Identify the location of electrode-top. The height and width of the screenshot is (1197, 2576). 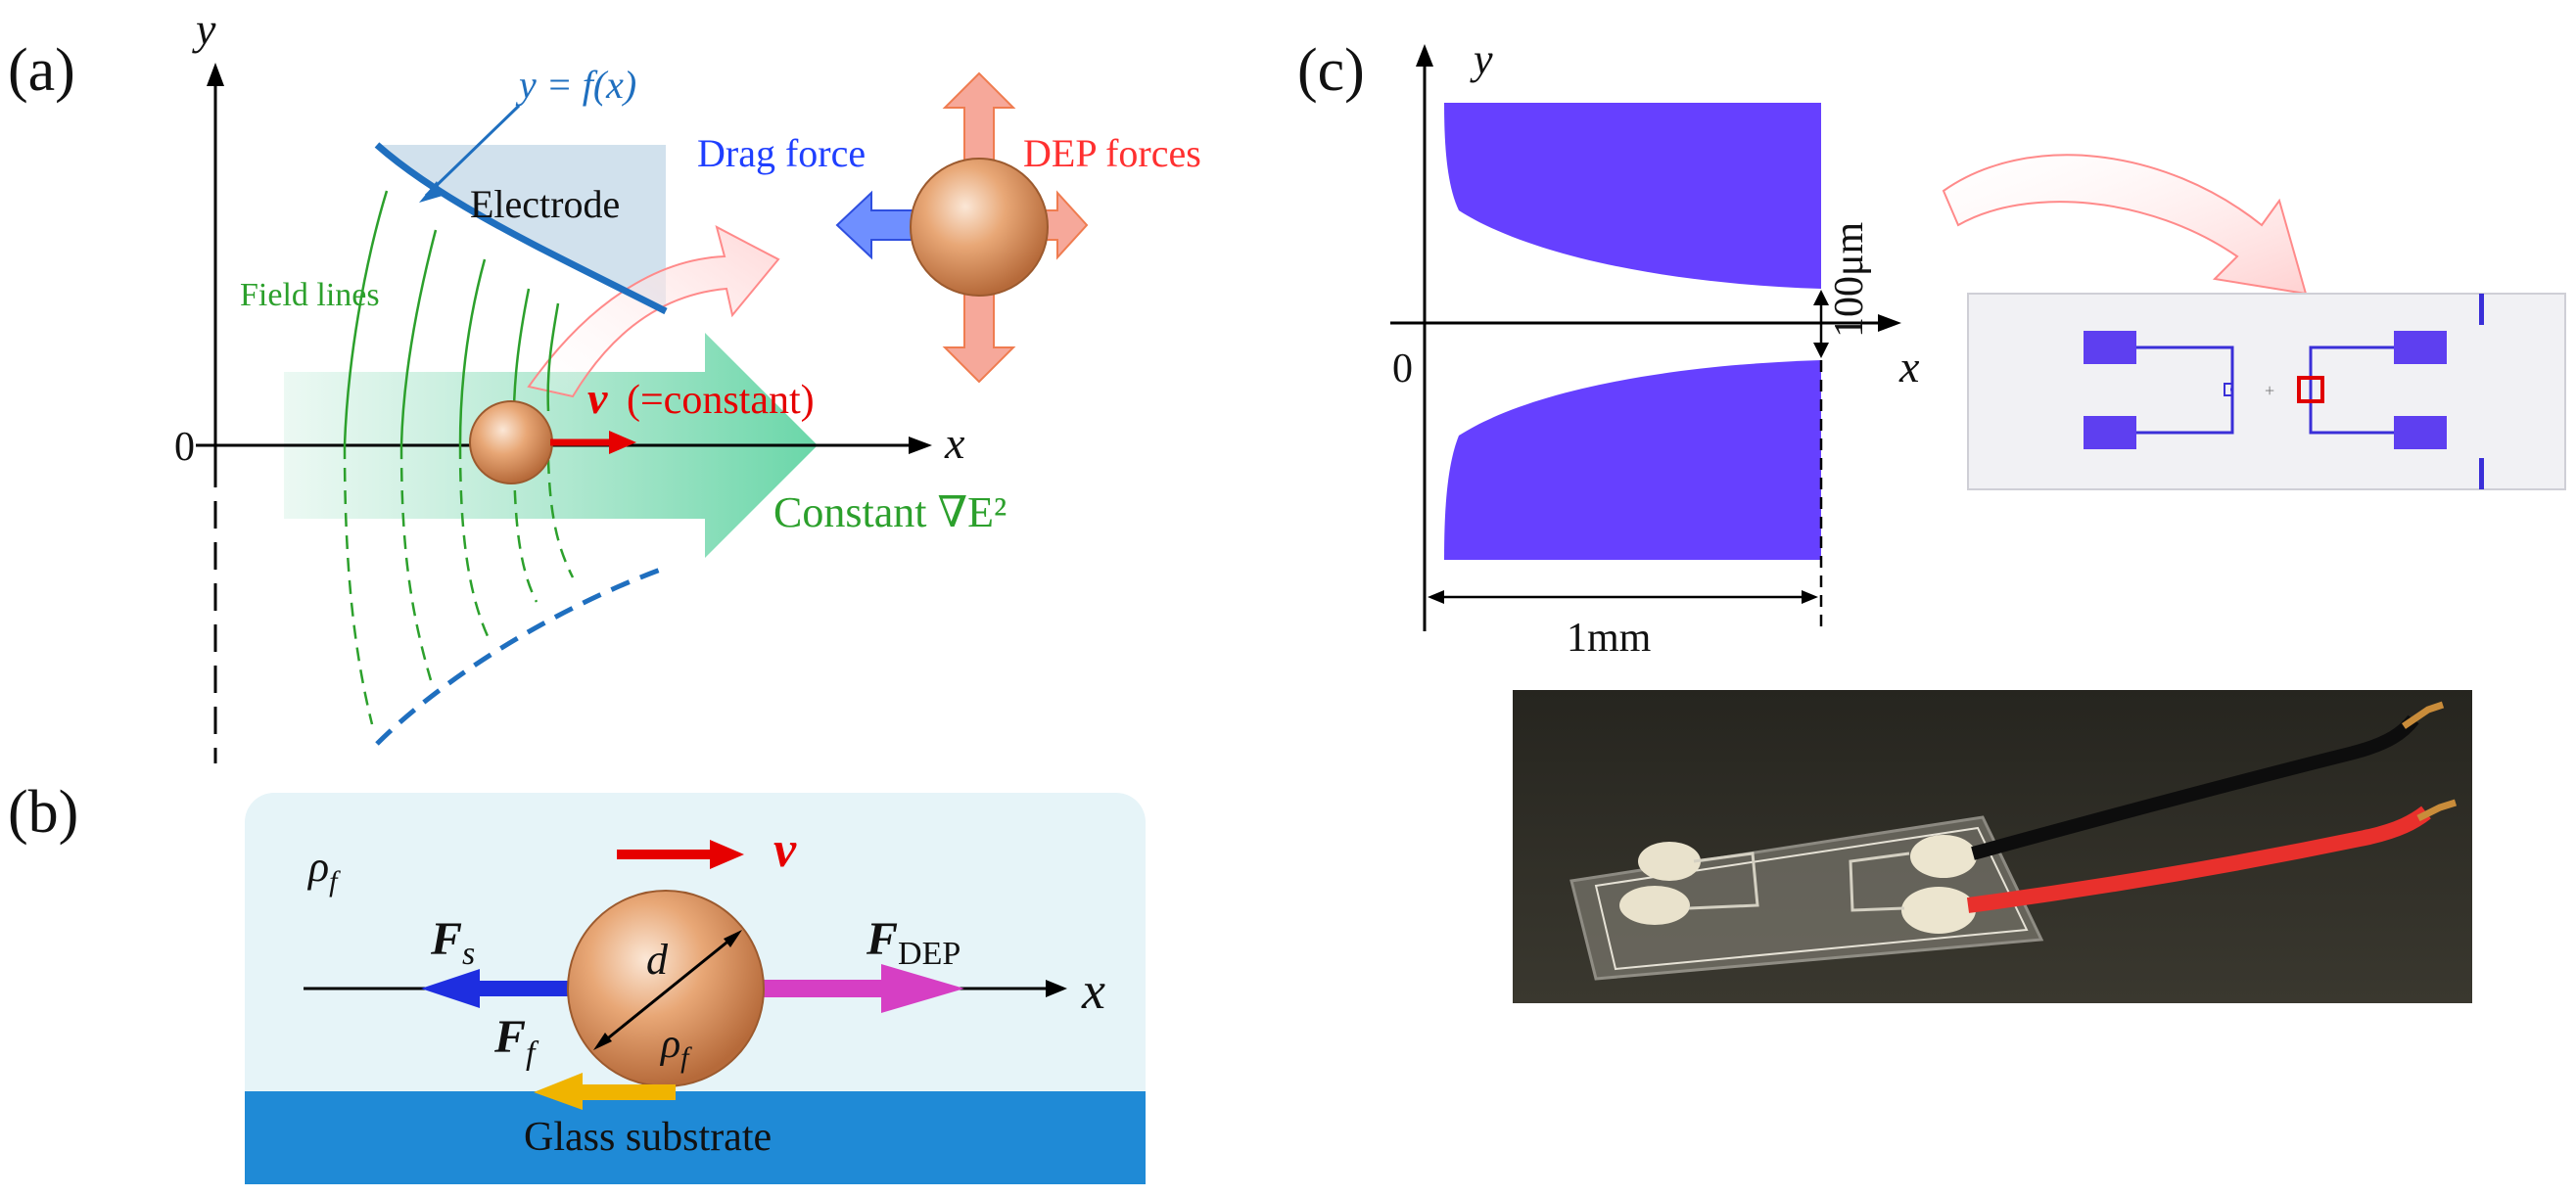
(1632, 196).